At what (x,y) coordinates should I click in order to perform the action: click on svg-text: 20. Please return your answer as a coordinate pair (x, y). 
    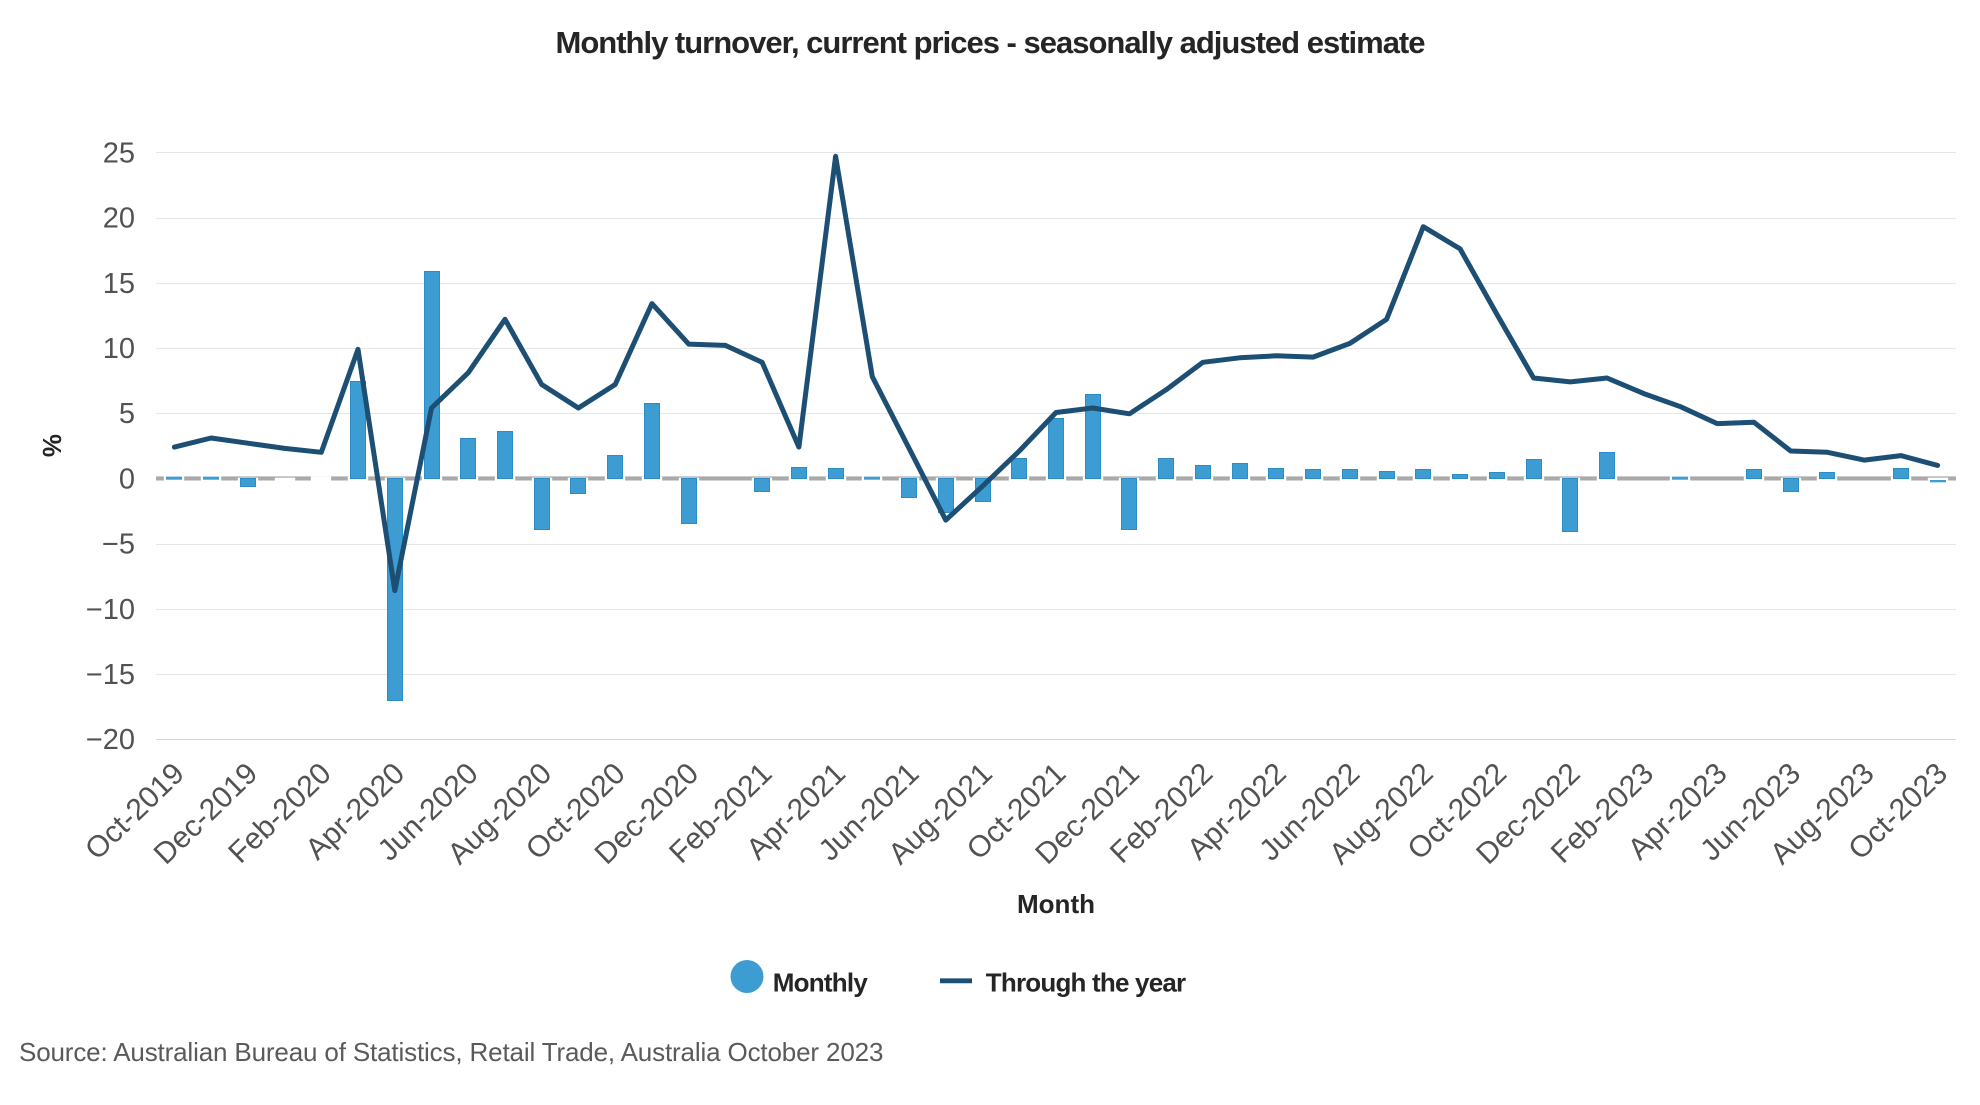
    Looking at the image, I should click on (119, 219).